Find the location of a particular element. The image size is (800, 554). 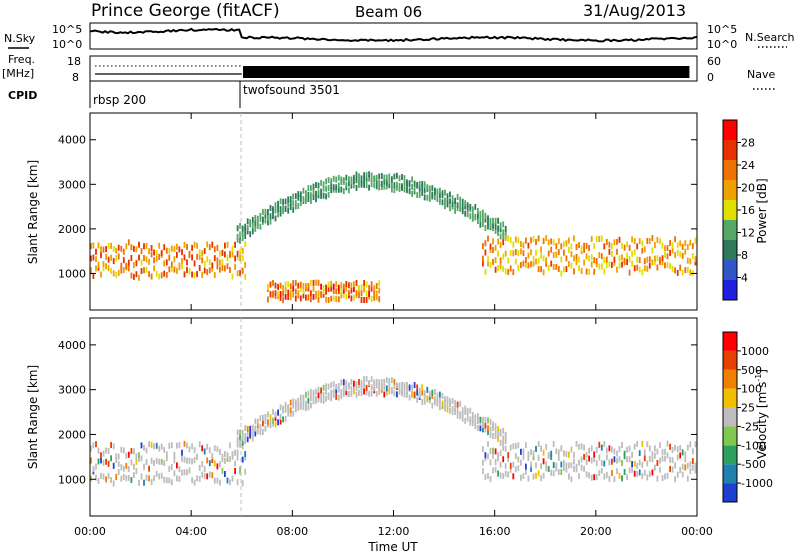

freq-trace is located at coordinates (392, 71).